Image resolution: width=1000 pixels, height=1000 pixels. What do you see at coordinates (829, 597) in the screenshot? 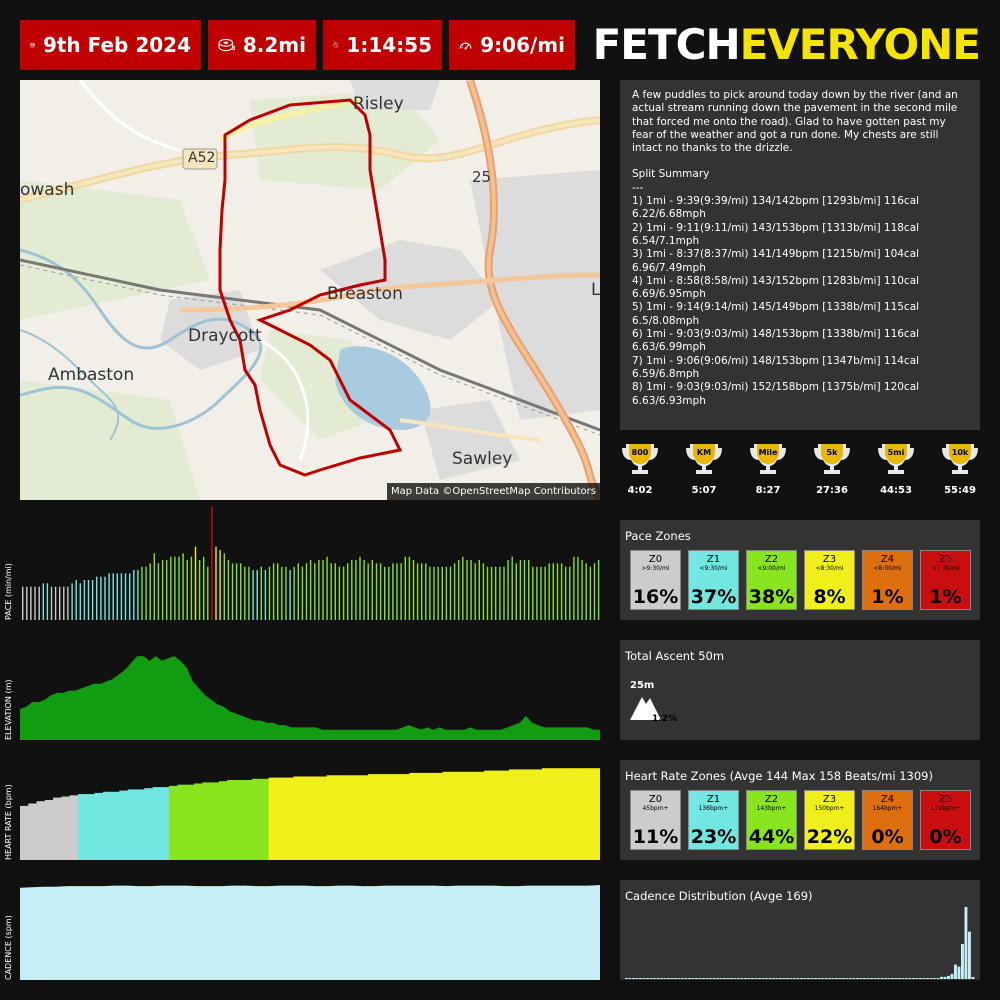
I see `zone-percent: 8%` at bounding box center [829, 597].